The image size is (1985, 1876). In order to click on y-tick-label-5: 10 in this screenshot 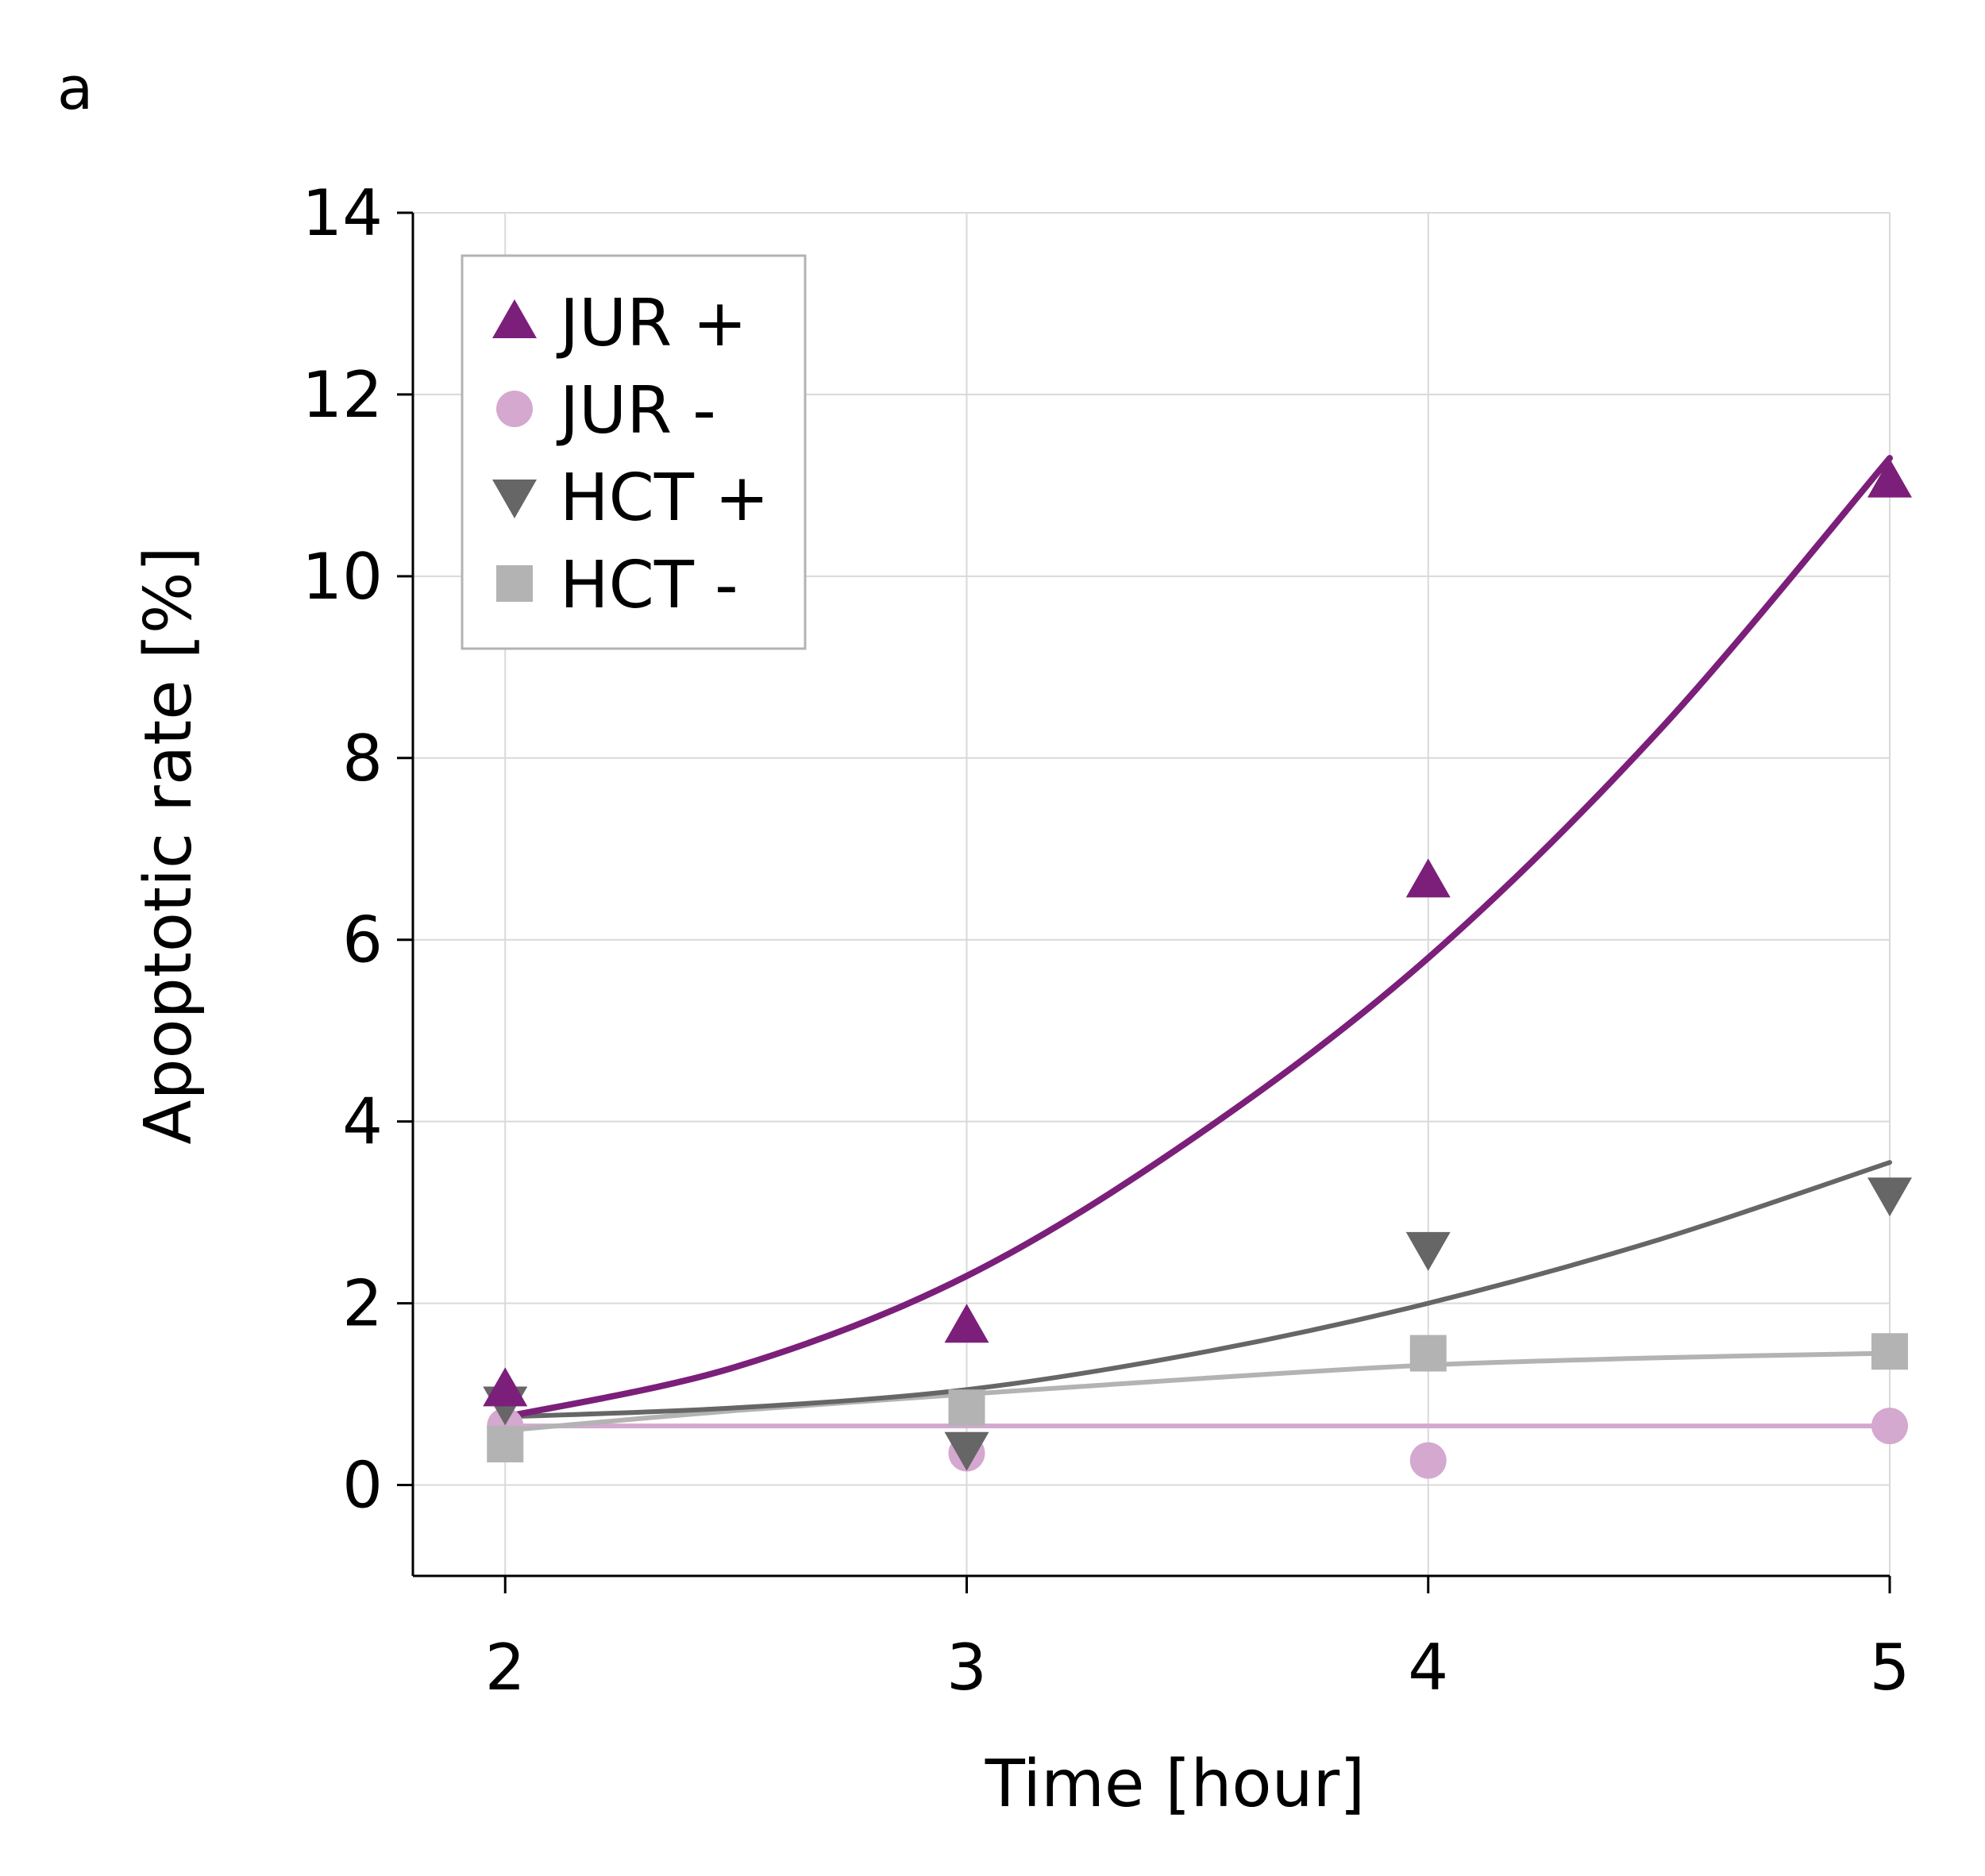, I will do `click(342, 577)`.